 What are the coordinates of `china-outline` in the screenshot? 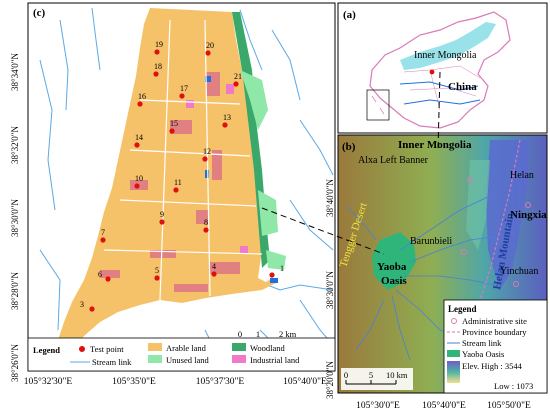 It's located at (440, 70).